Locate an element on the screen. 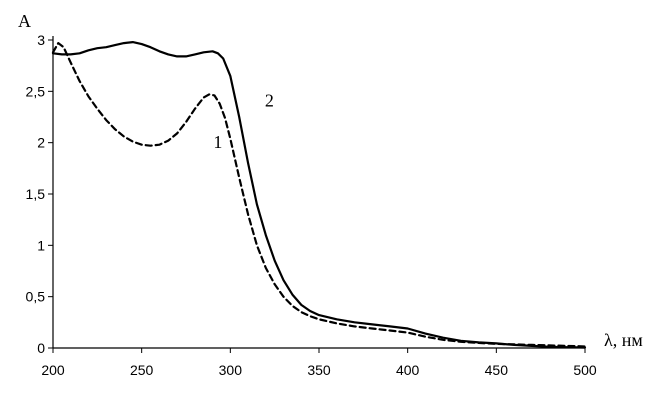 This screenshot has height=407, width=668. y-tick-label: 0 is located at coordinates (41, 348).